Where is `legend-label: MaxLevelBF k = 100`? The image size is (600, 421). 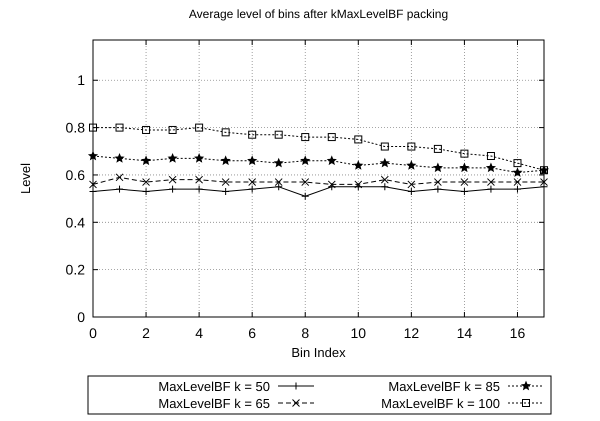
legend-label: MaxLevelBF k = 100 is located at coordinates (440, 403).